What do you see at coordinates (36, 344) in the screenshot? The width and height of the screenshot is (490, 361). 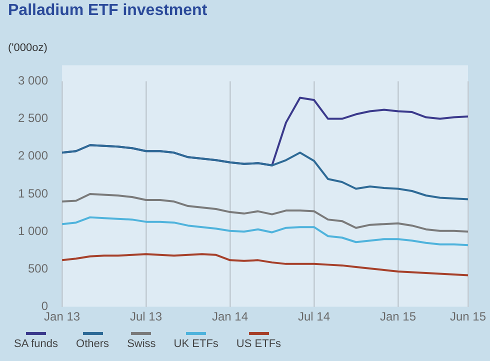 I see `legend-label: SA funds` at bounding box center [36, 344].